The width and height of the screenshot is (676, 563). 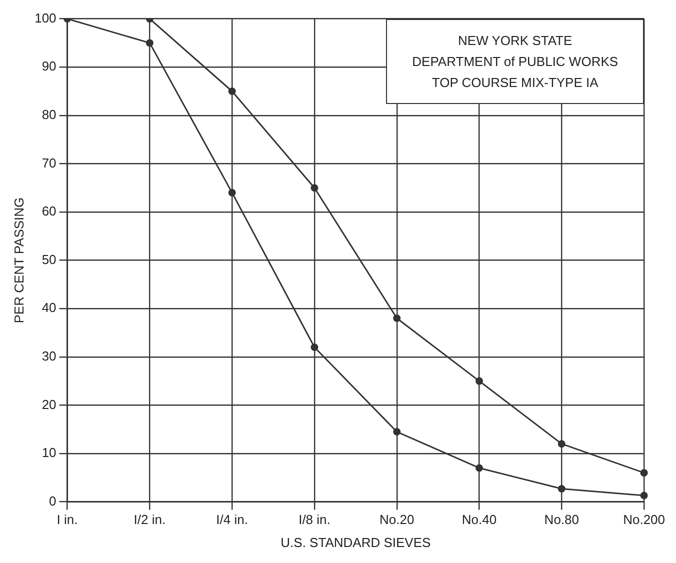 What do you see at coordinates (67, 520) in the screenshot?
I see `x-tick-label: I in.` at bounding box center [67, 520].